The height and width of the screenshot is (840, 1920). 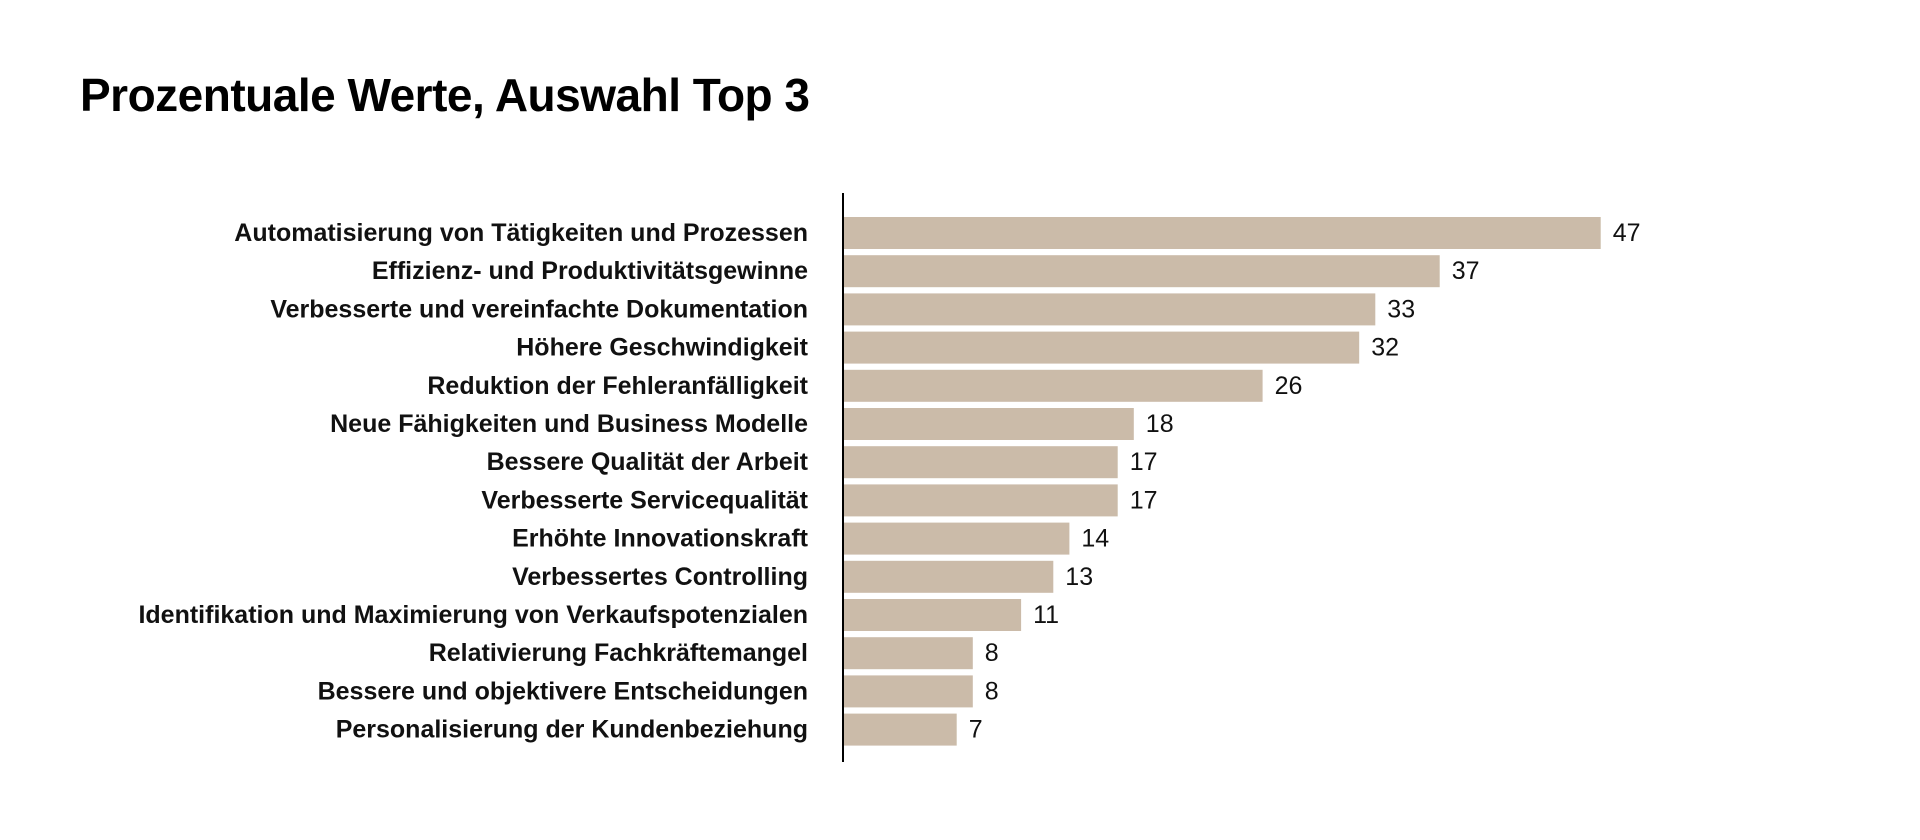 I want to click on category-label: Relativierung Fachkräftemangel, so click(x=618, y=653).